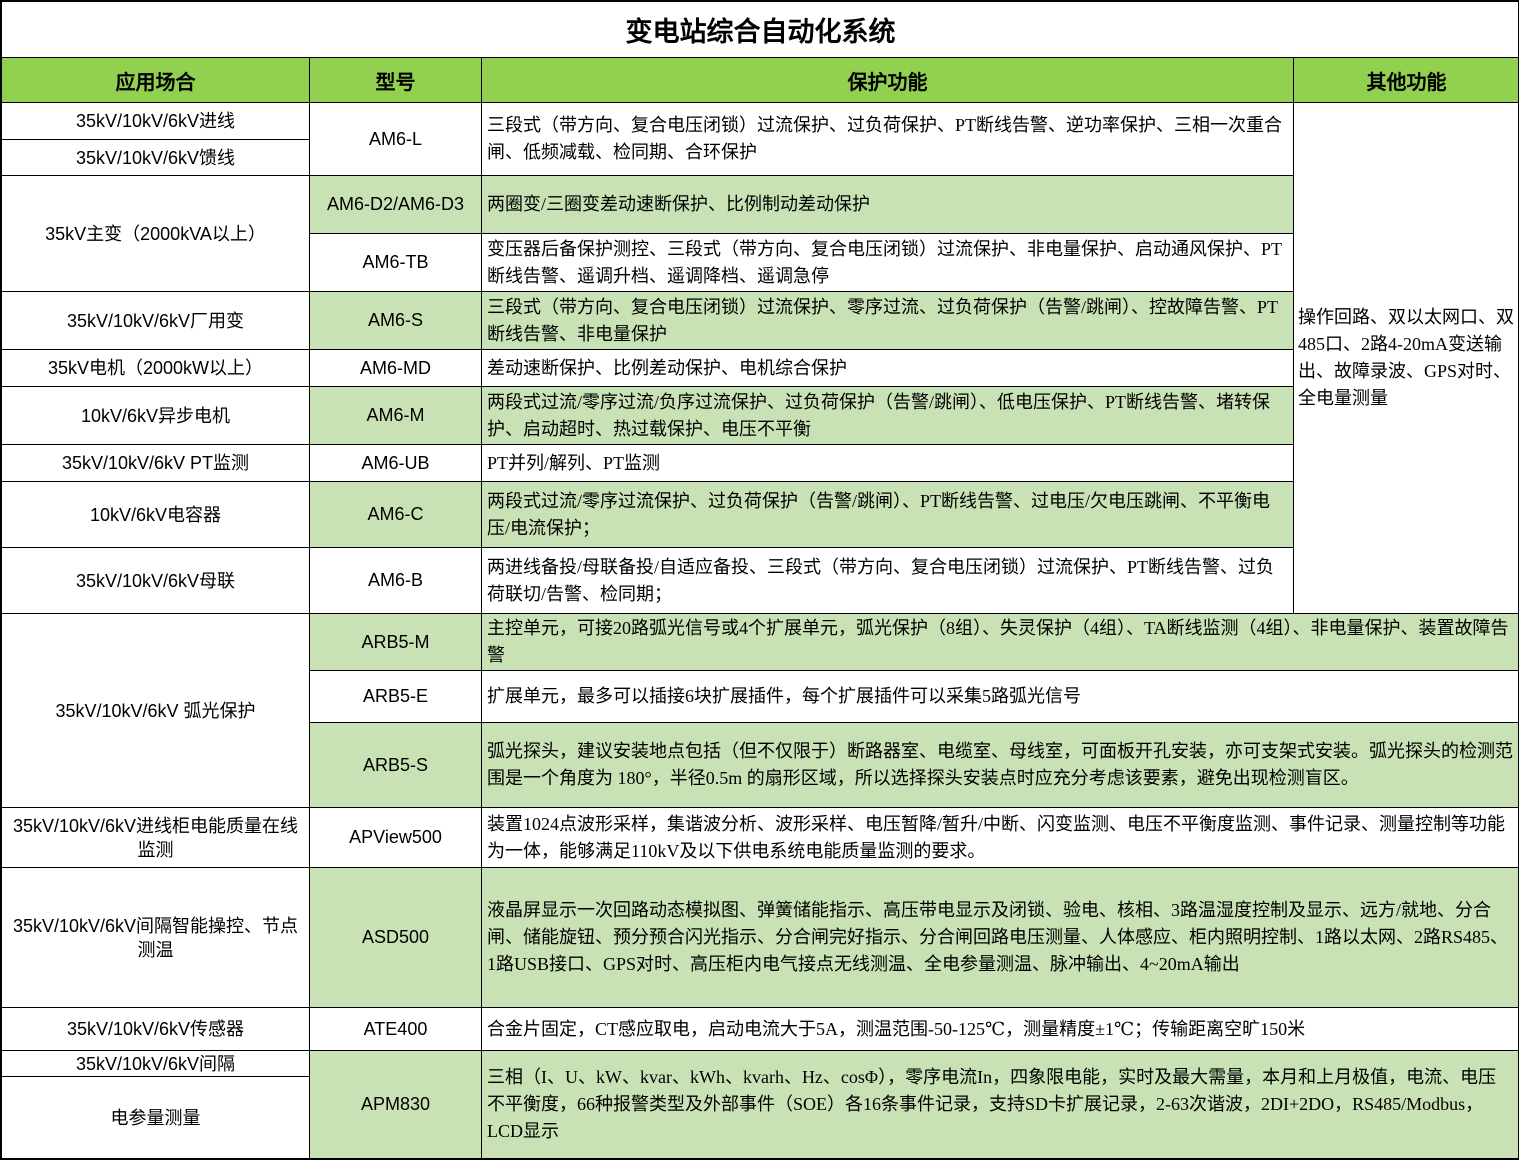  I want to click on model-cell: AM6-UB, so click(395, 463).